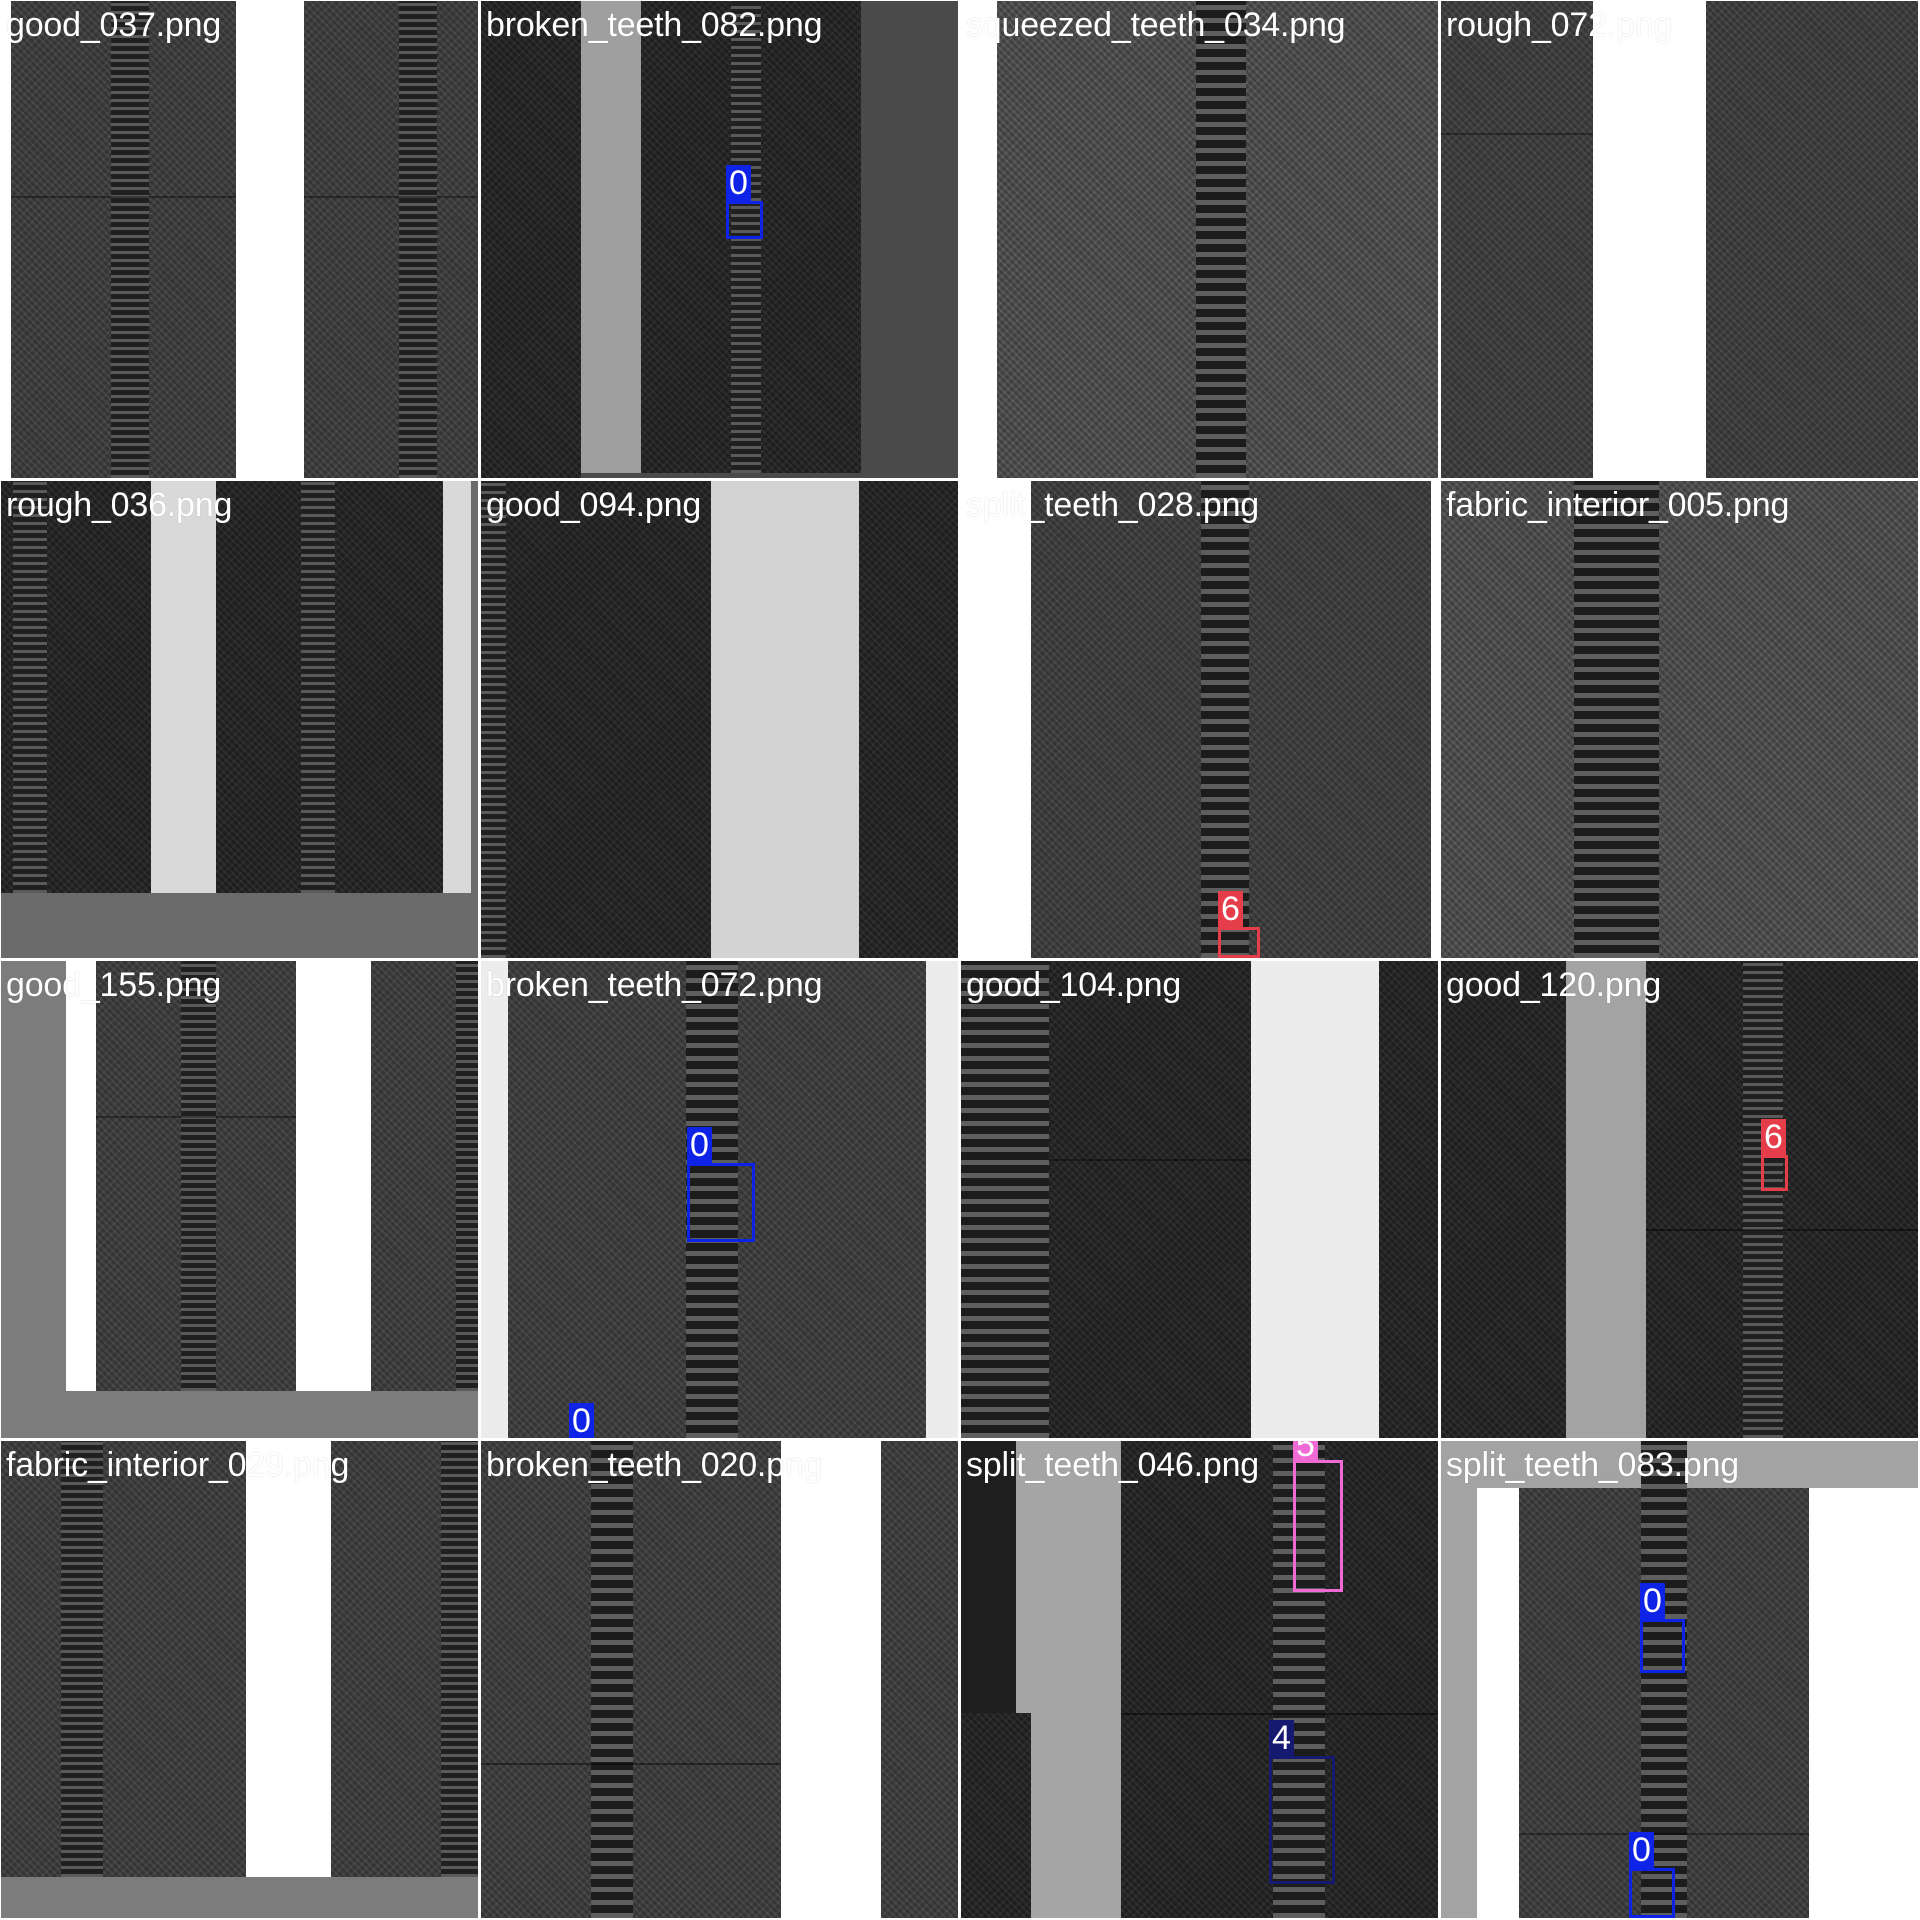 Image resolution: width=1920 pixels, height=1920 pixels. Describe the element at coordinates (239, 1199) in the screenshot. I see `tile-good-155: good_155.png` at that location.